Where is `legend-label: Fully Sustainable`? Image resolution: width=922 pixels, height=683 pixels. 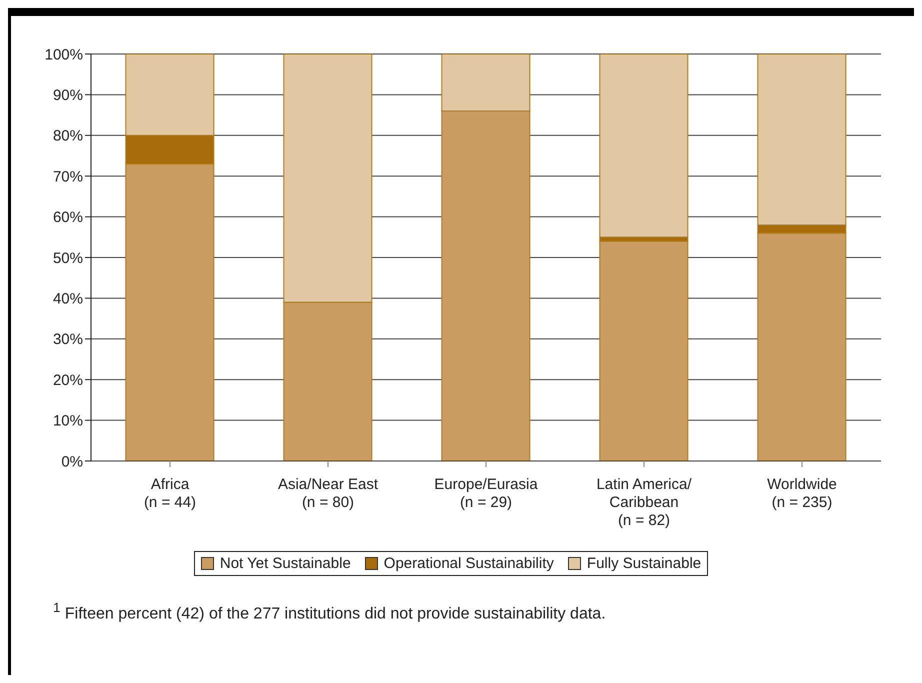
legend-label: Fully Sustainable is located at coordinates (644, 563).